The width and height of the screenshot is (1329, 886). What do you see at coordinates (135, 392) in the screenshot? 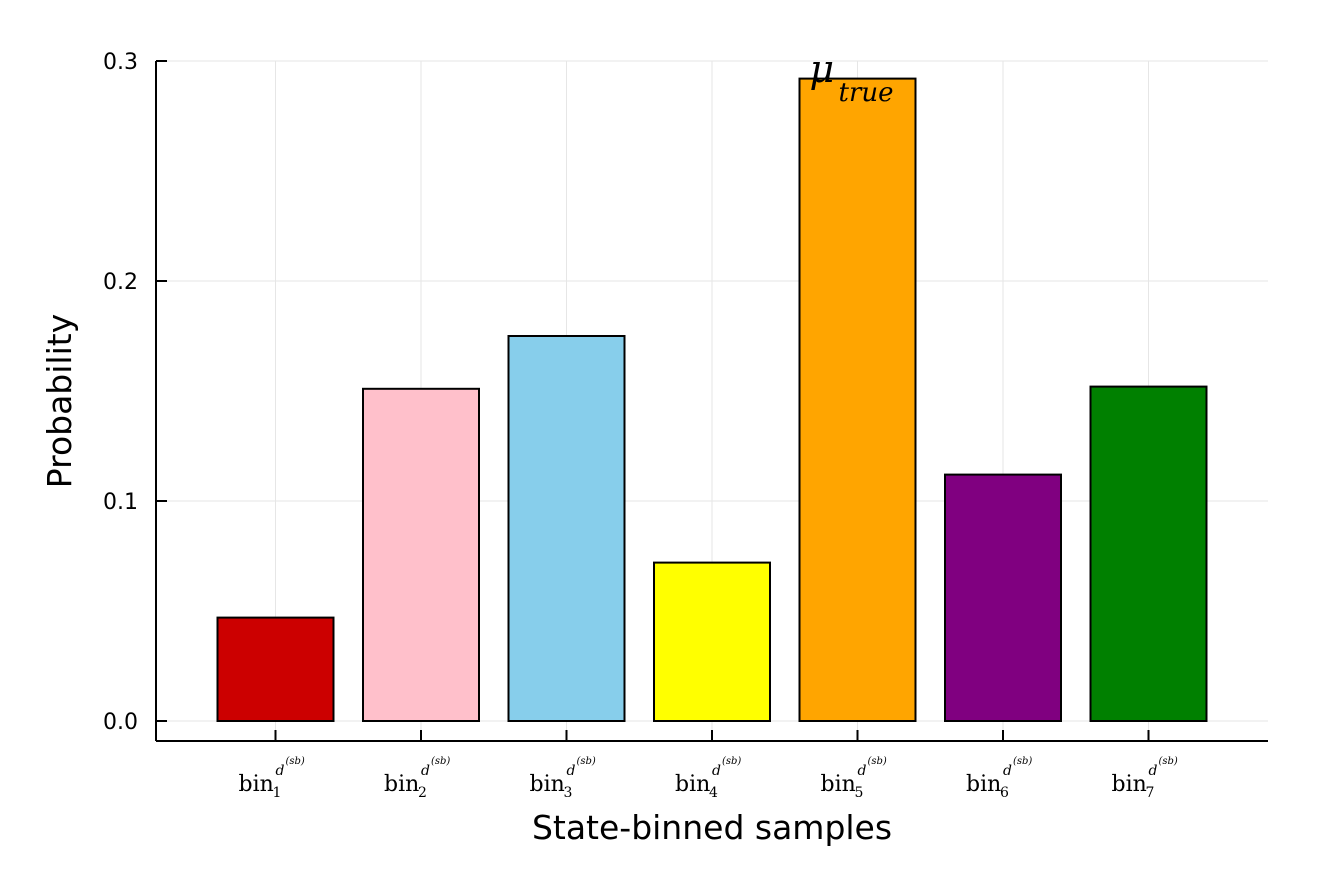
I see `y-ticks: 0.0 0.1 0.2 0.3` at bounding box center [135, 392].